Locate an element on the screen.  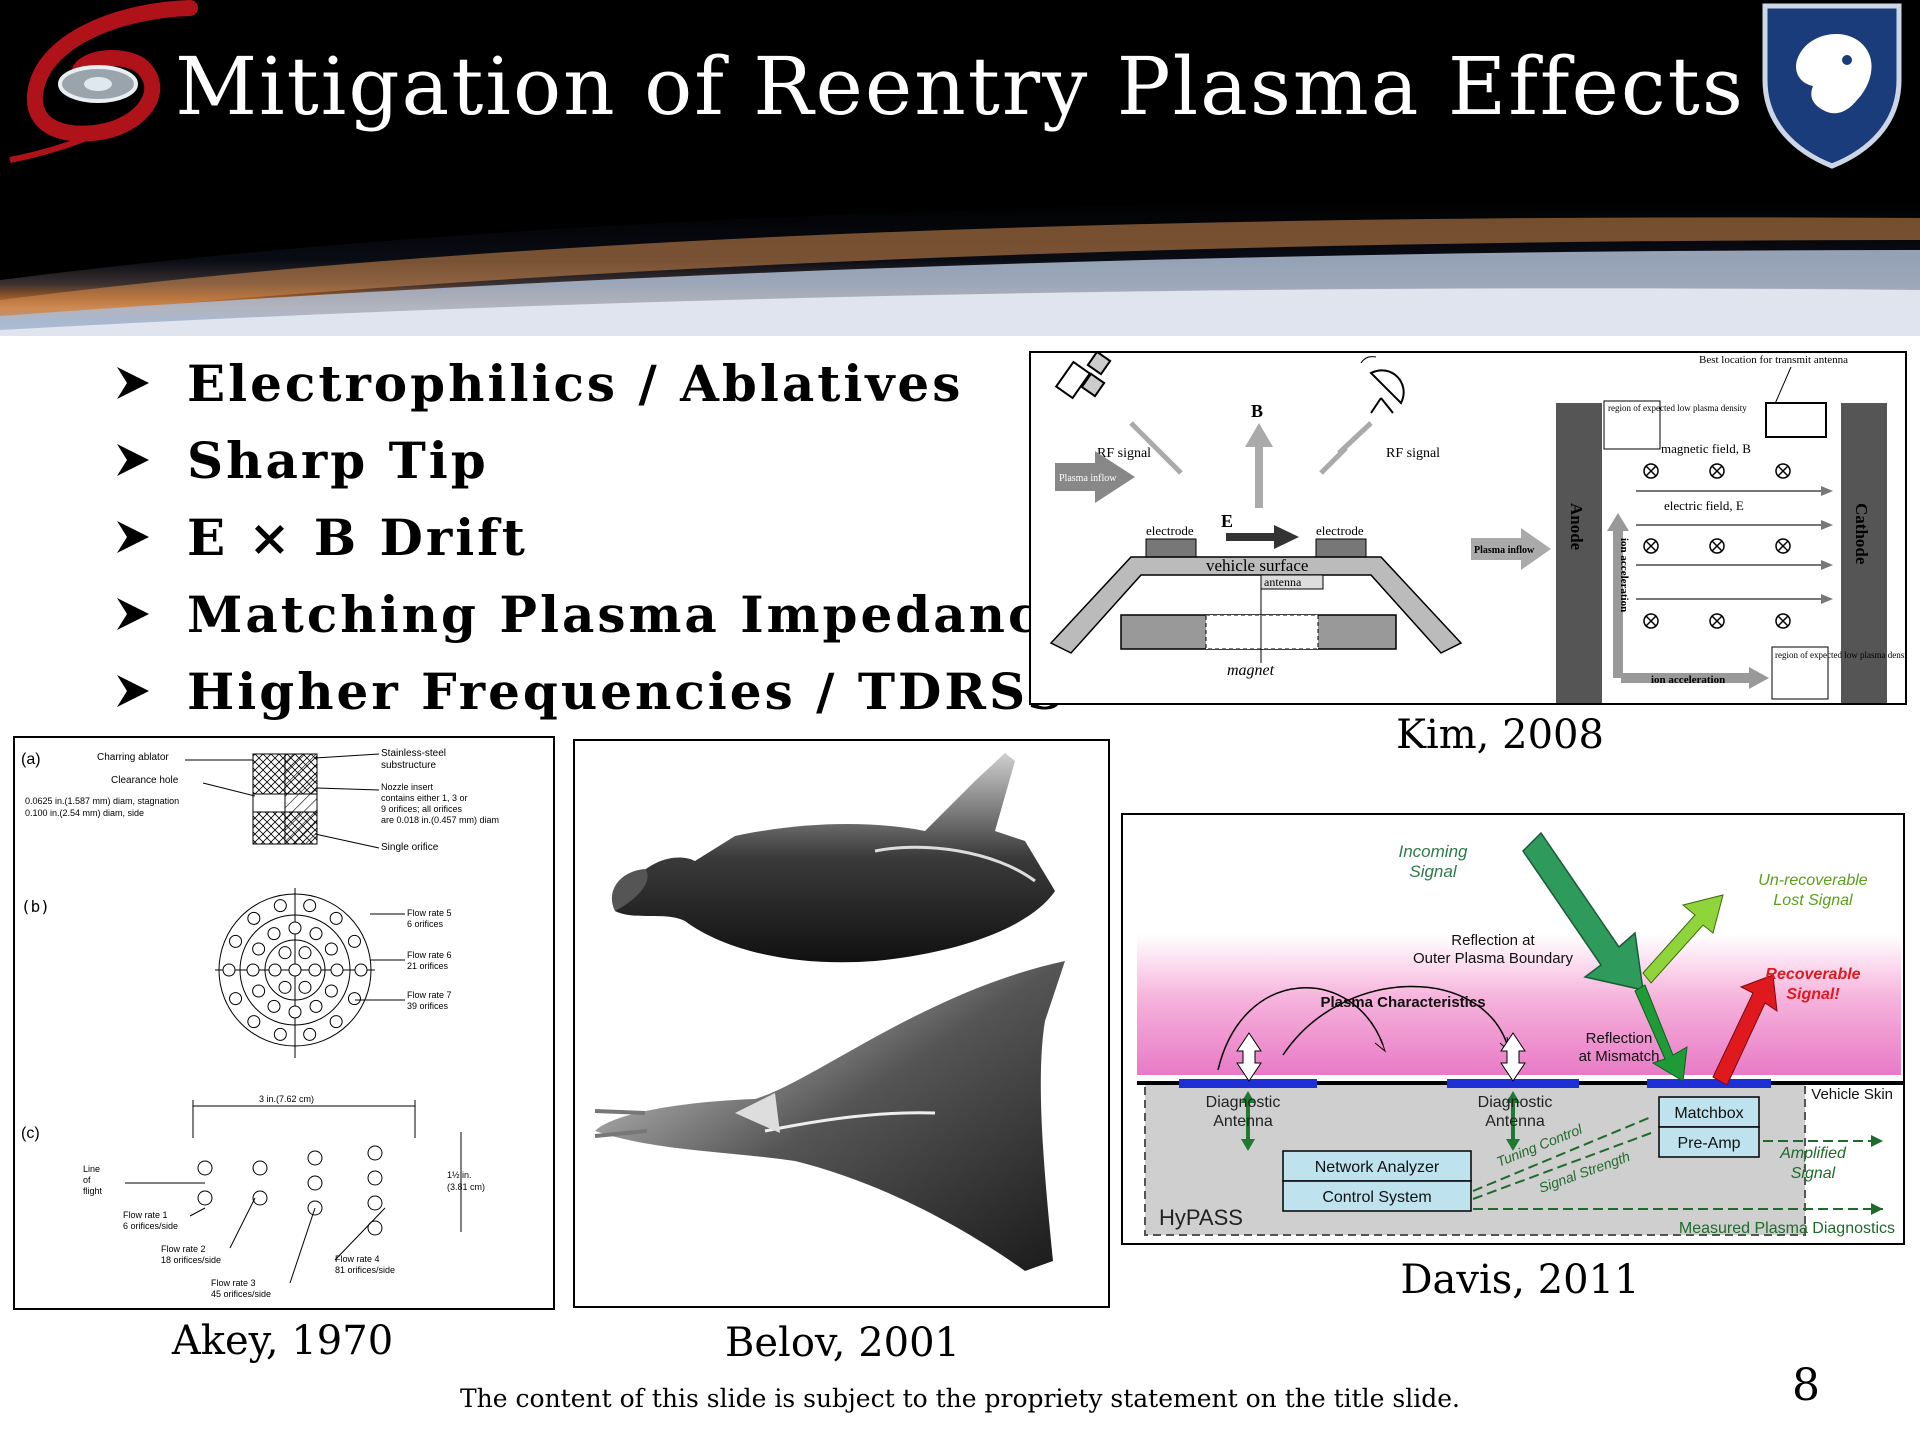
incoming-label-1: Incoming is located at coordinates (1434, 851).